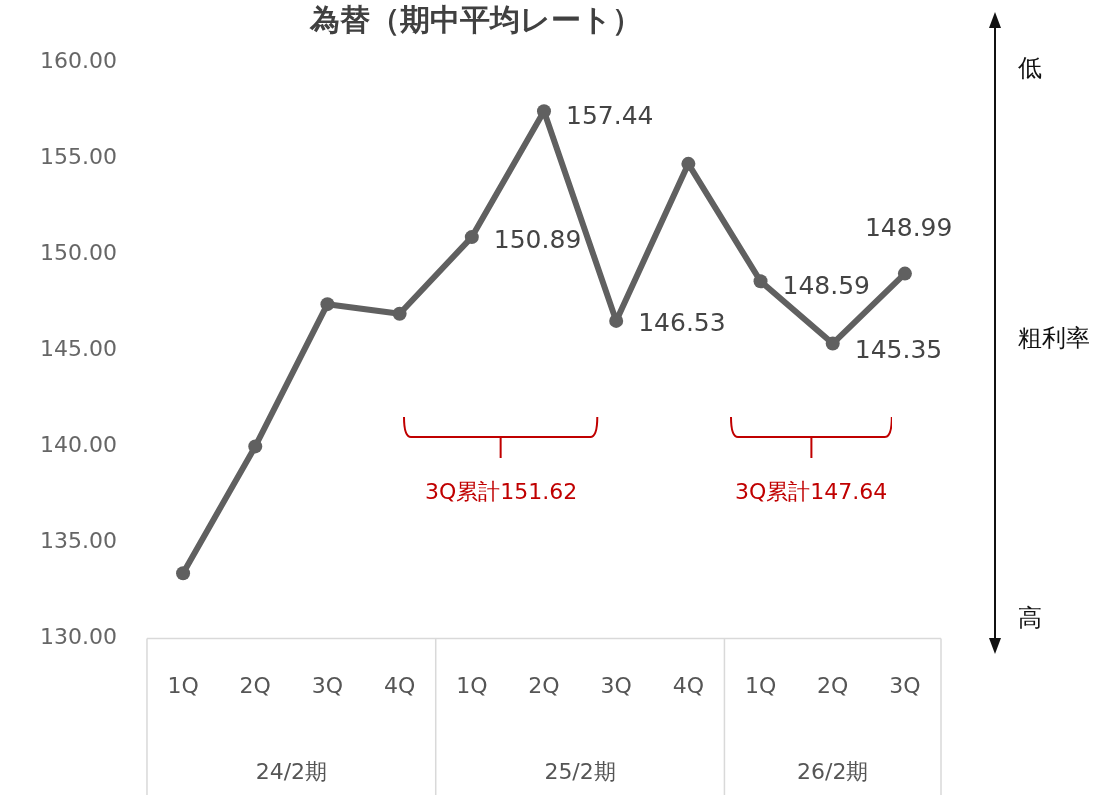  Describe the element at coordinates (78, 156) in the screenshot. I see `y-tick-label: 155.00` at that location.